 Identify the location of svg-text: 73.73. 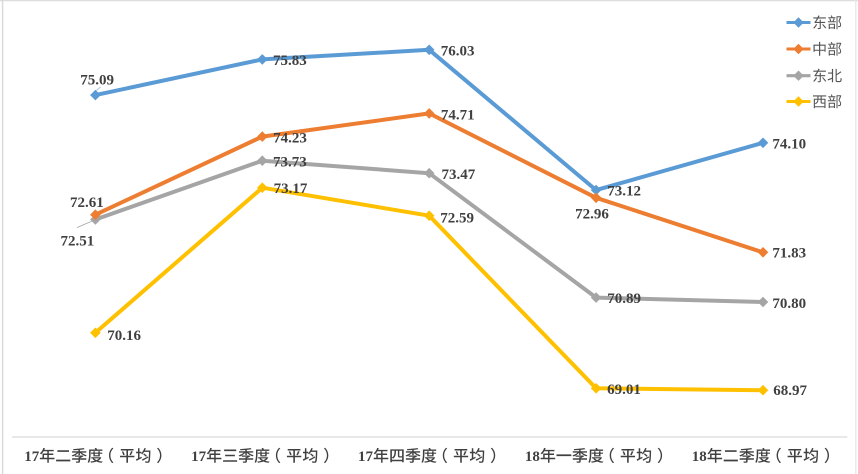
(290, 163).